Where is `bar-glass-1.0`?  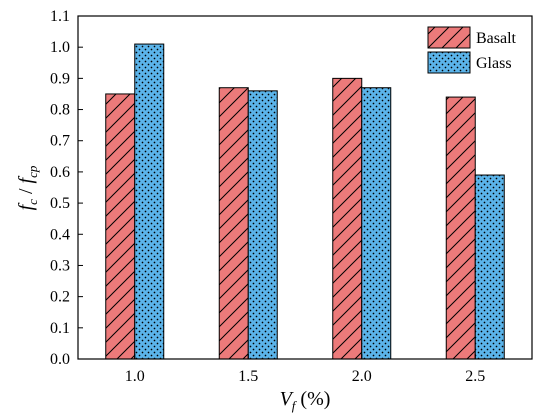 bar-glass-1.0 is located at coordinates (149, 201).